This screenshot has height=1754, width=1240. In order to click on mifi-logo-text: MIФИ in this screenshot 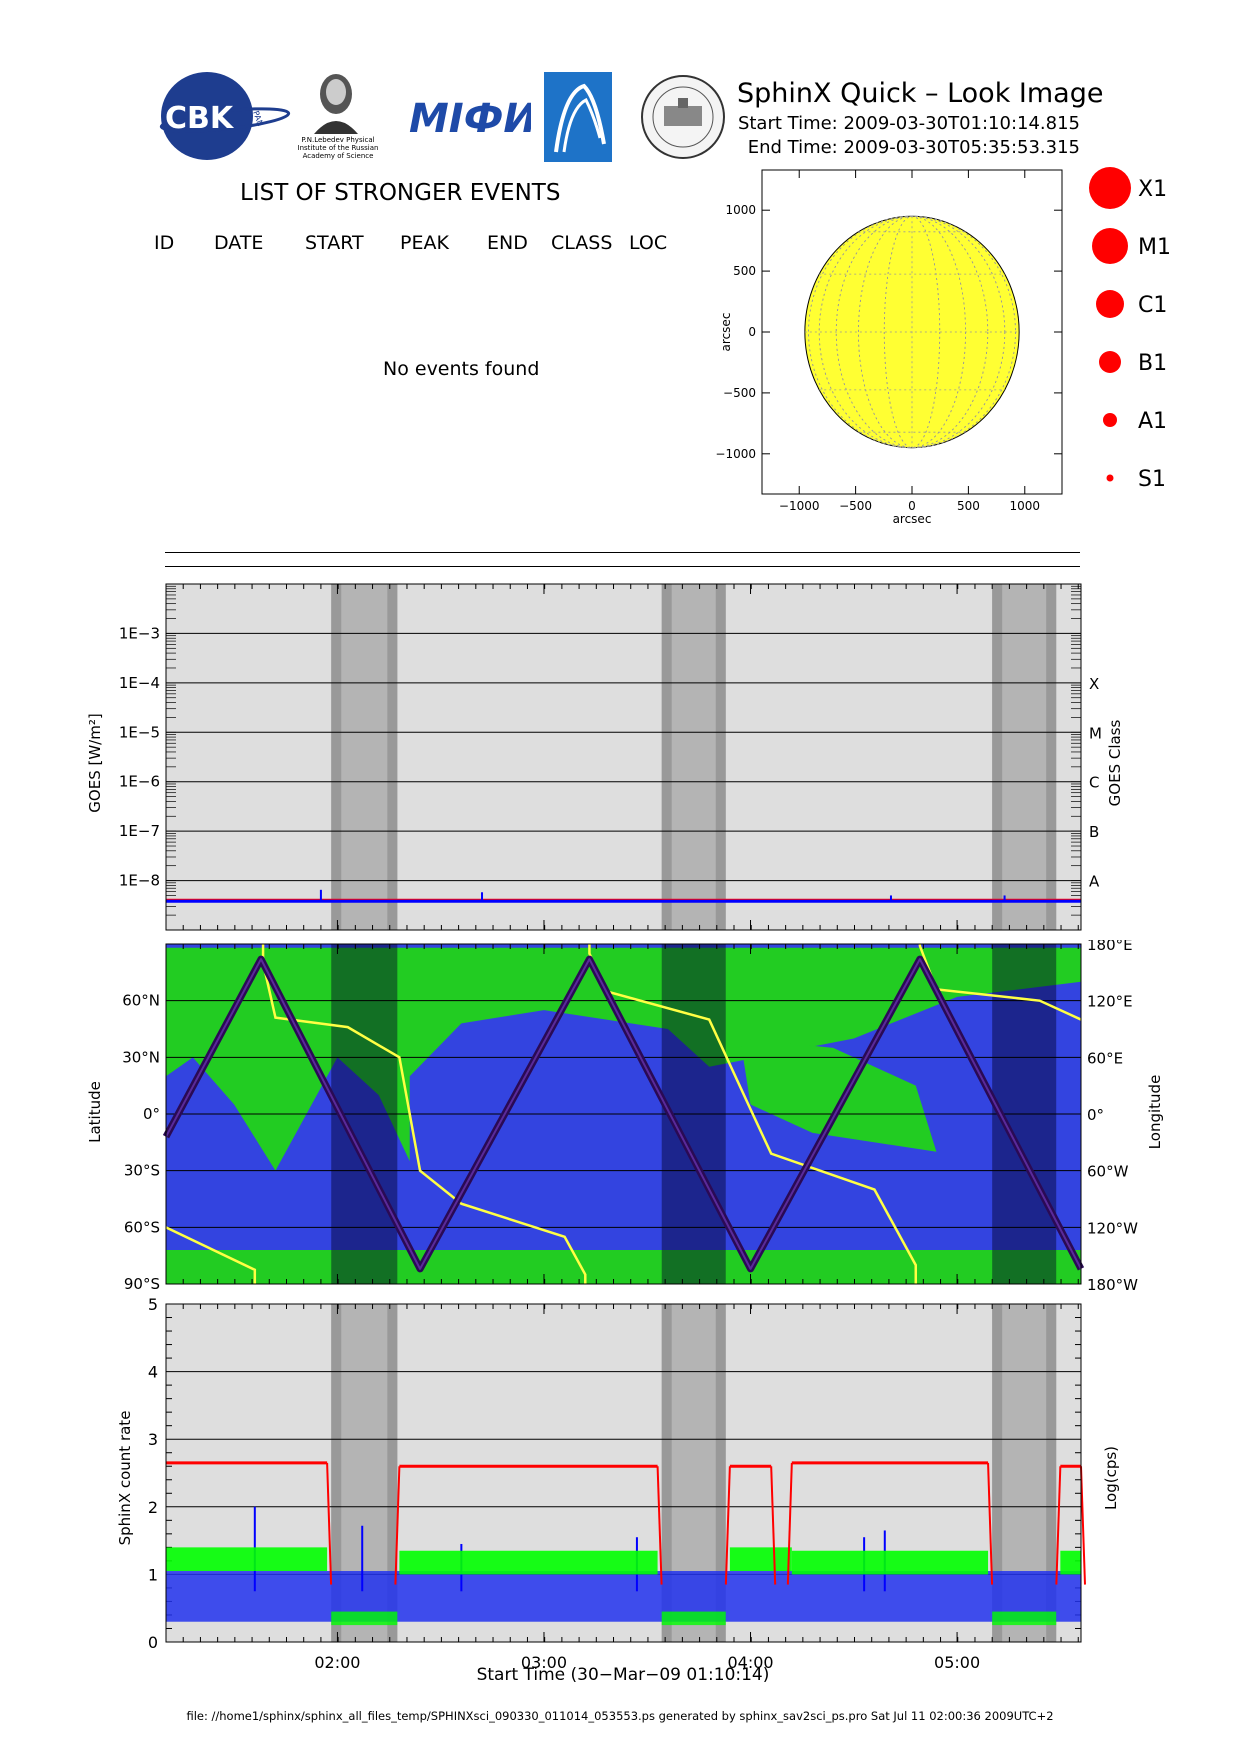, I will do `click(470, 119)`.